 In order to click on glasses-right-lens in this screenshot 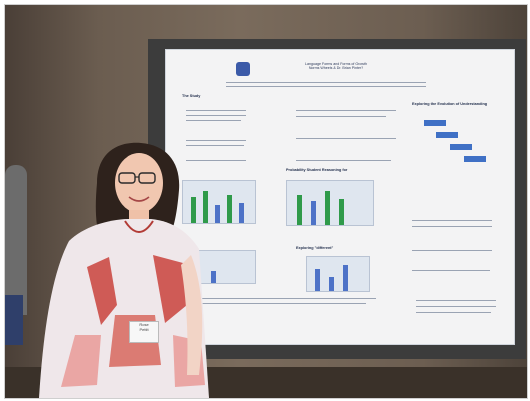, I will do `click(147, 178)`.